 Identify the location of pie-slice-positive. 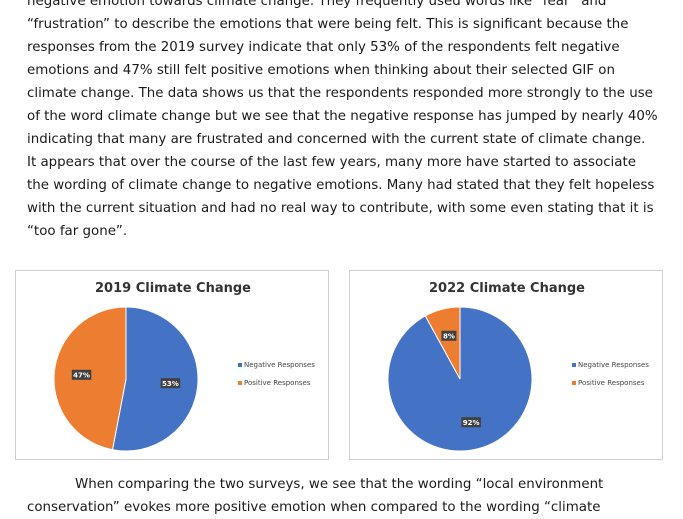
(442, 343).